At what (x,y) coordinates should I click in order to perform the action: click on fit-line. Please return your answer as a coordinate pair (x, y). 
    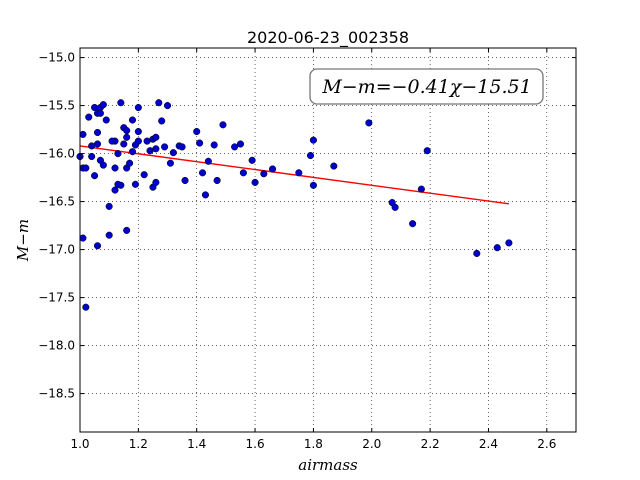
    Looking at the image, I should click on (294, 175).